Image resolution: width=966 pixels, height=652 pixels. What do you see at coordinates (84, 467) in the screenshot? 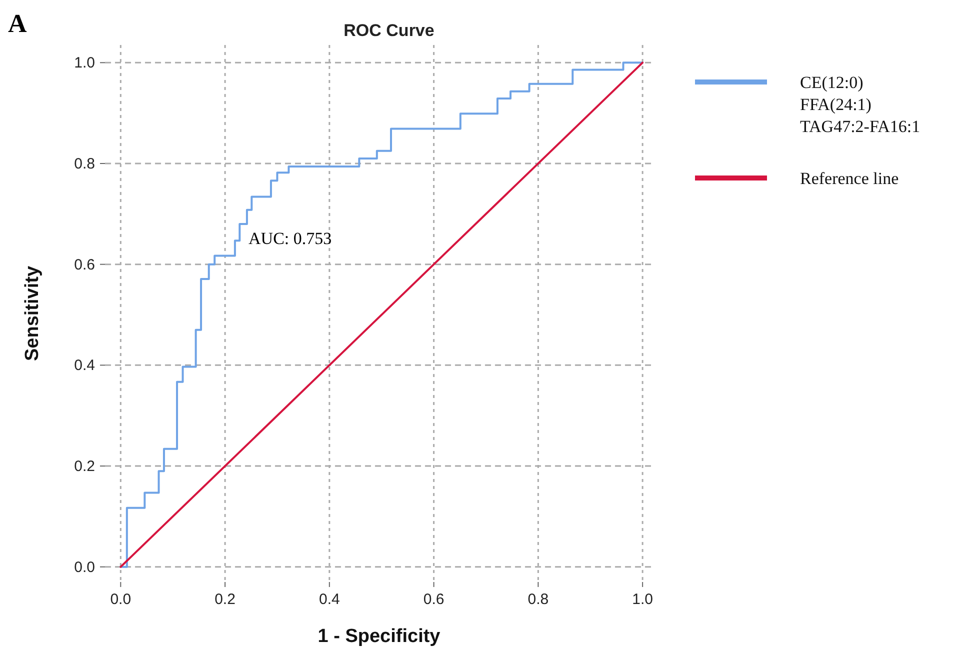
I see `y-tick-label: 0.2` at bounding box center [84, 467].